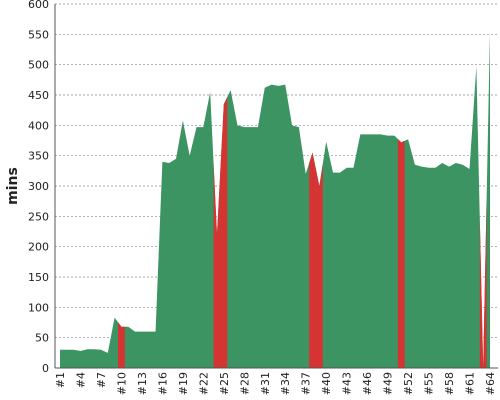 The image size is (500, 400). Describe the element at coordinates (470, 383) in the screenshot. I see `x-tick-label: #61` at that location.